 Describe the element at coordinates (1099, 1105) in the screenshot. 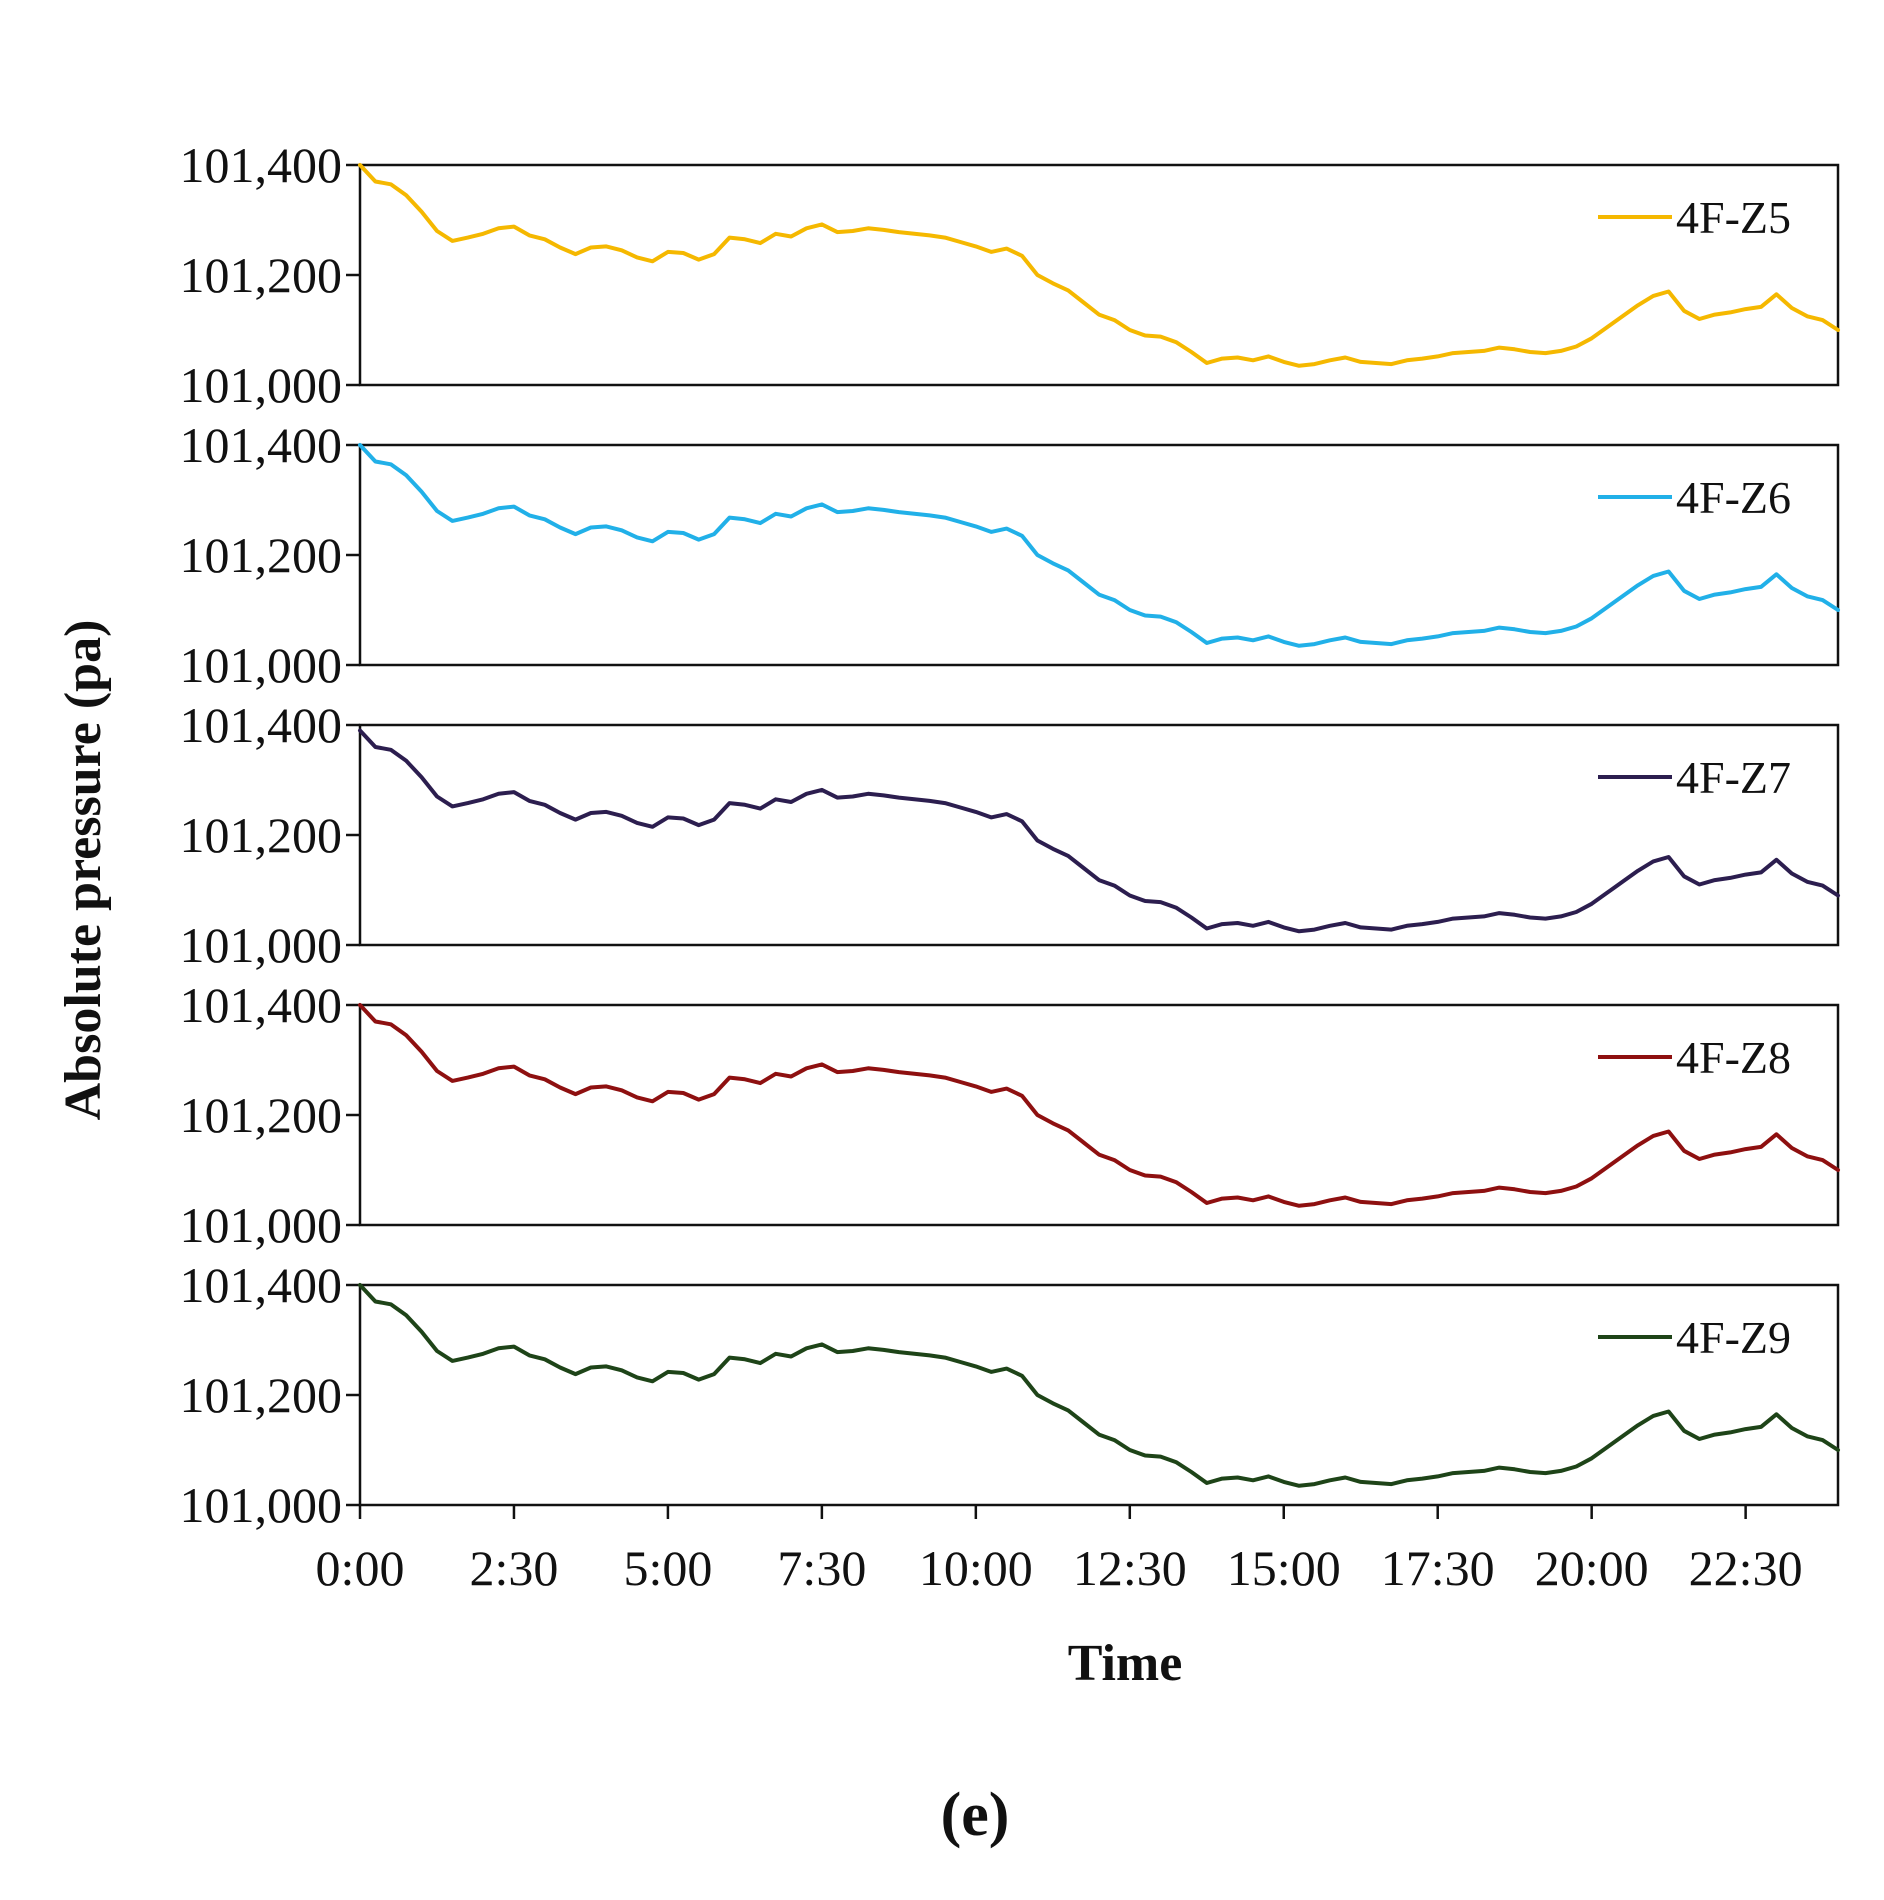

I see `series-line-4f-z8` at that location.